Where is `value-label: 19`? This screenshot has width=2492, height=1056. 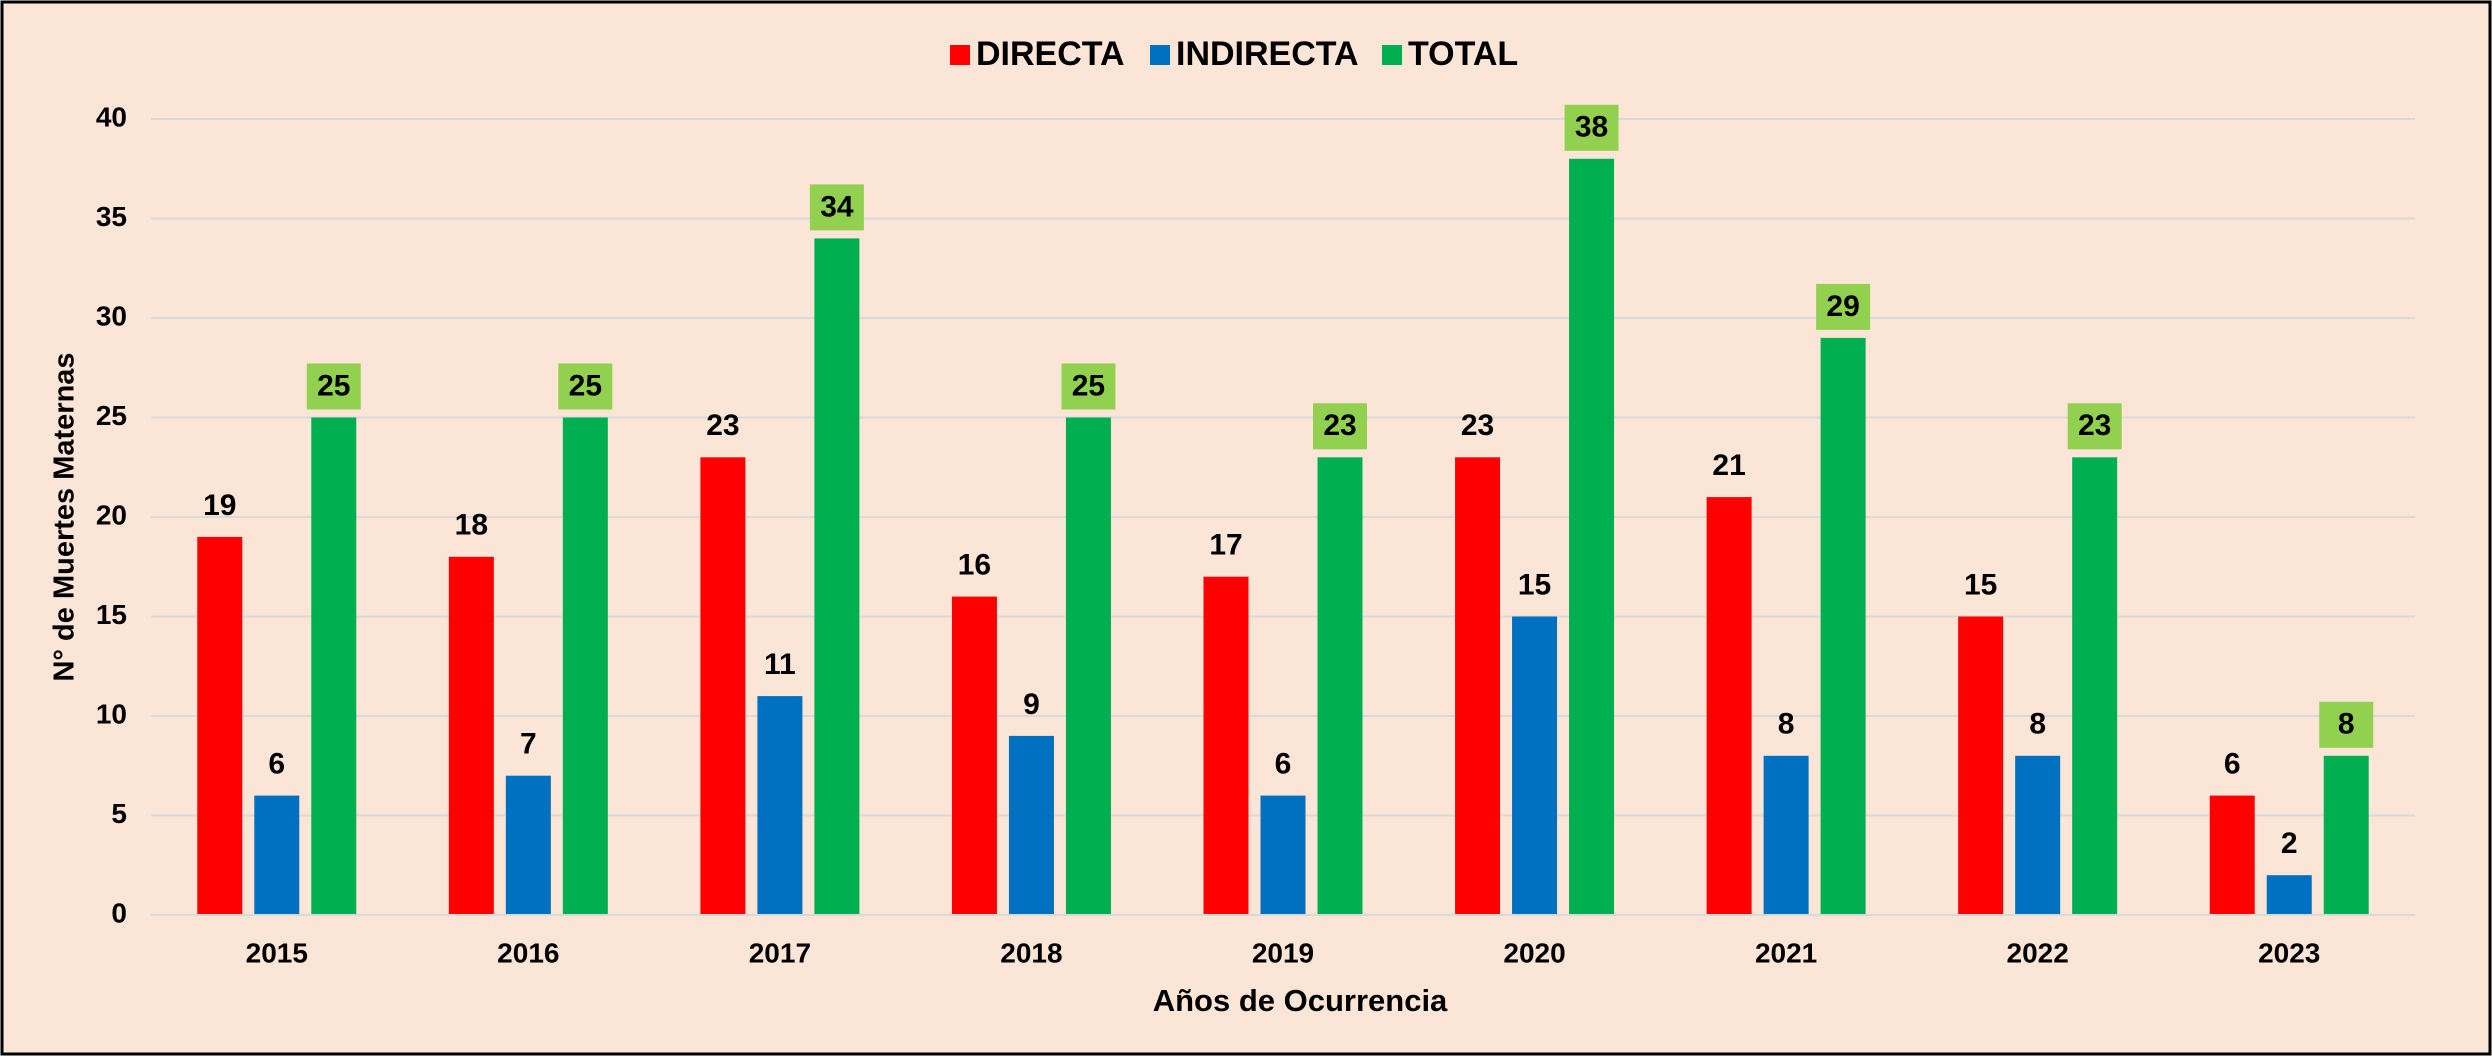
value-label: 19 is located at coordinates (219, 505).